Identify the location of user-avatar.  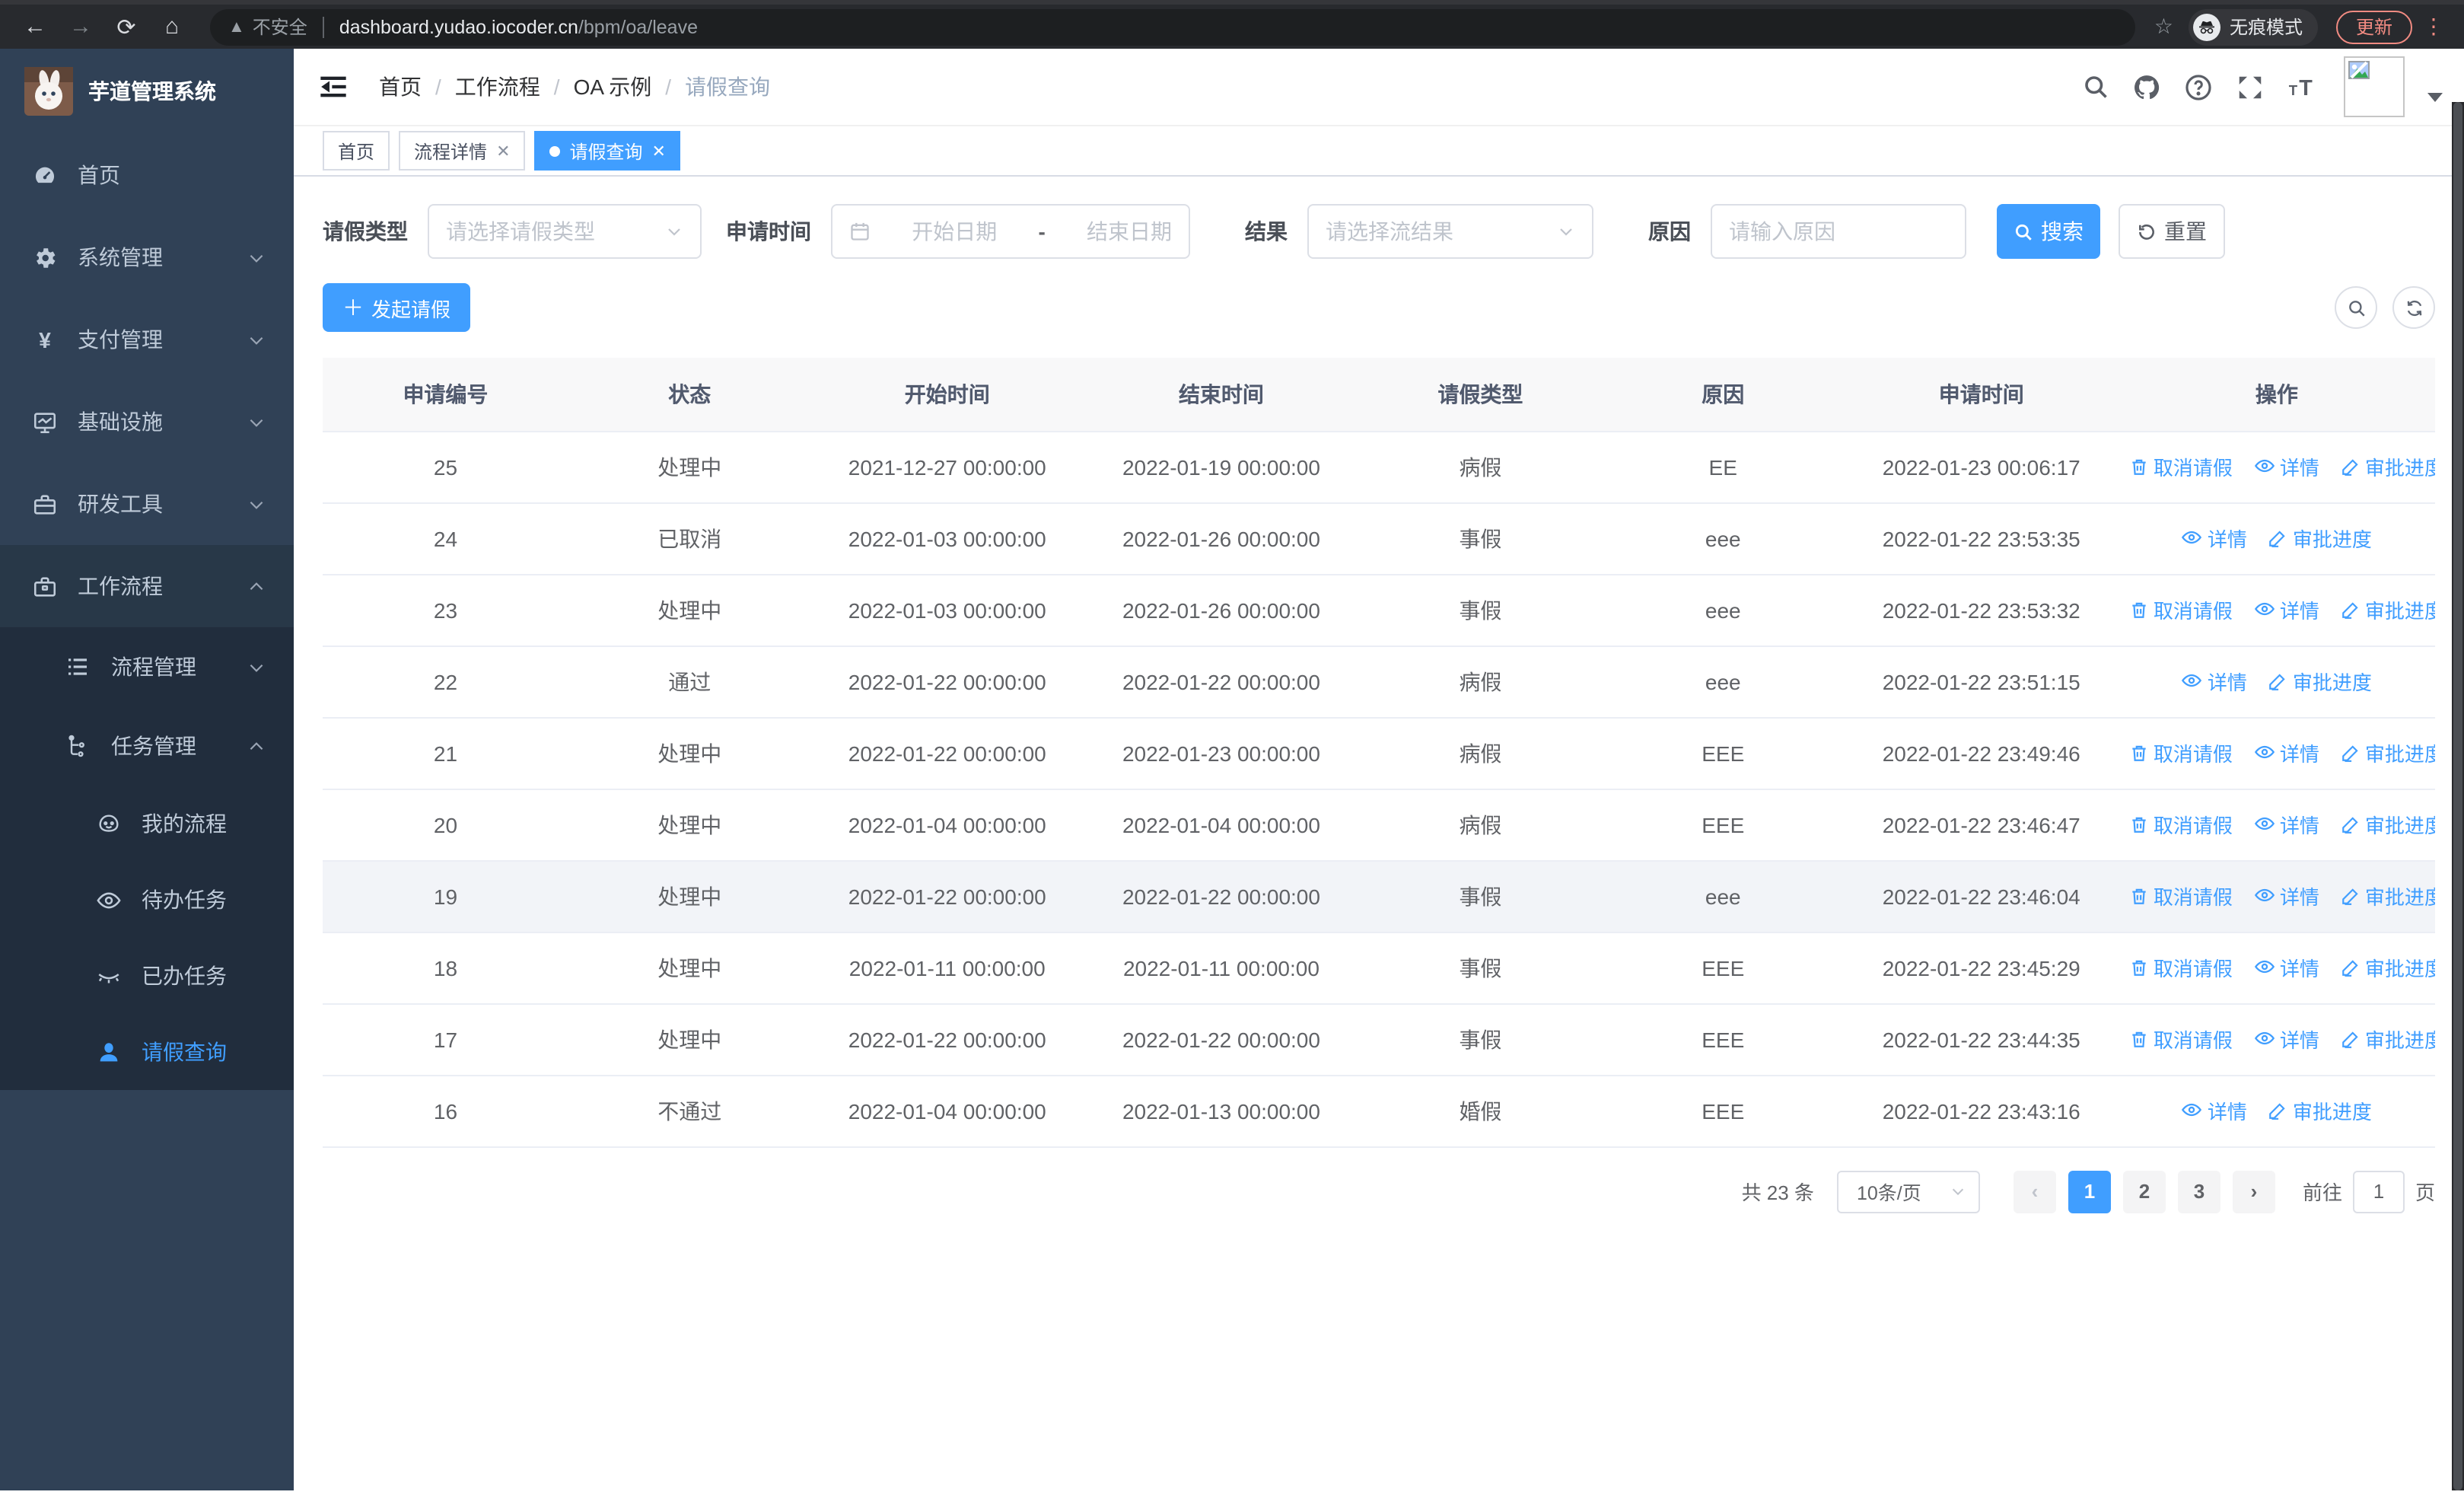
(2374, 87).